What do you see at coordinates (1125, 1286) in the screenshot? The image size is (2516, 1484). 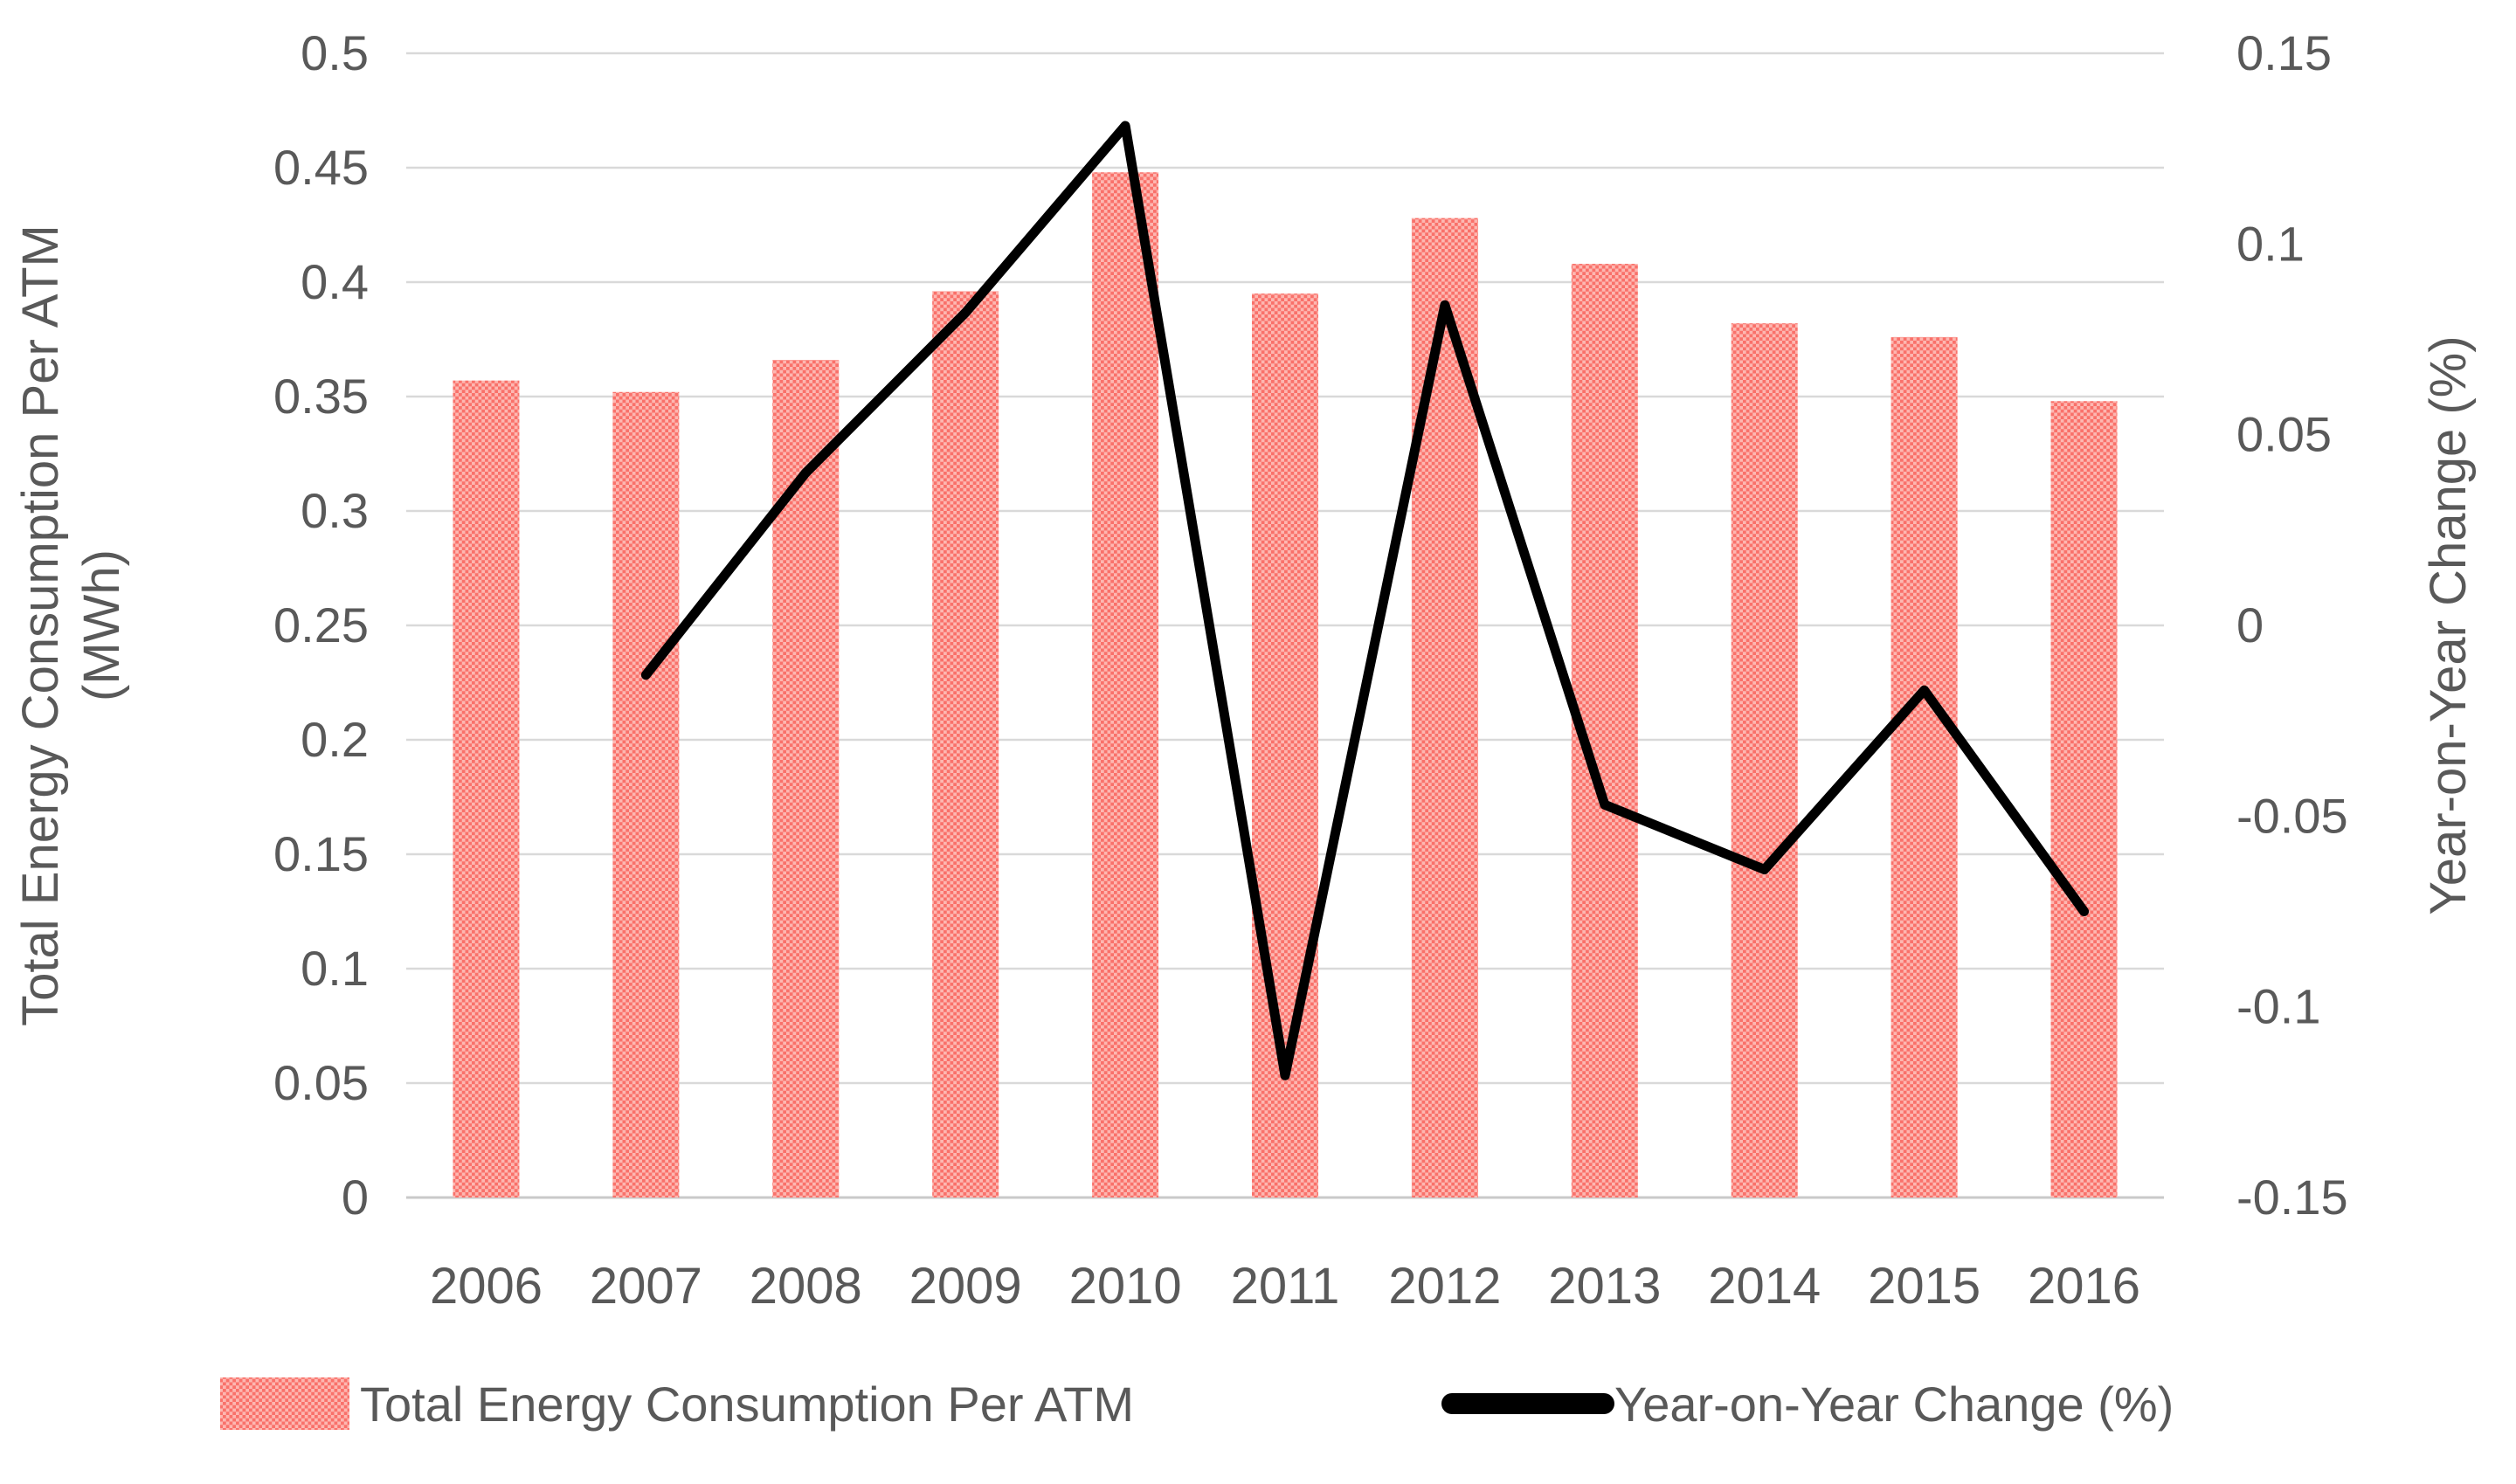 I see `x-axis-label-2010: 2010` at bounding box center [1125, 1286].